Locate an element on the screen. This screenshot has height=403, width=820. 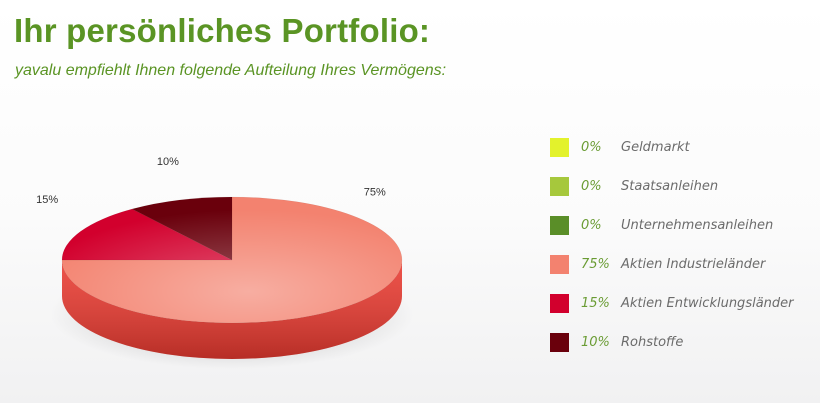
legend-item: 10% Rohstoffe is located at coordinates (680, 343).